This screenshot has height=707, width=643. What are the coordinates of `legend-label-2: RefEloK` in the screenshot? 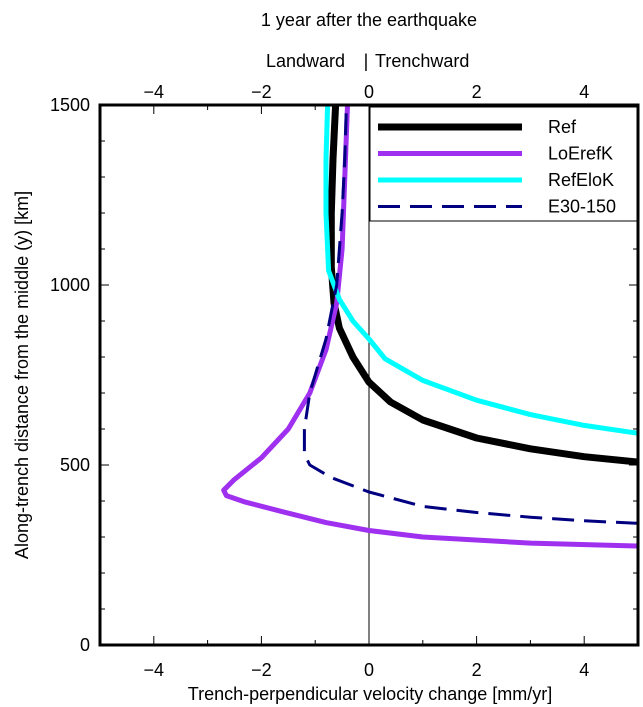 It's located at (581, 180).